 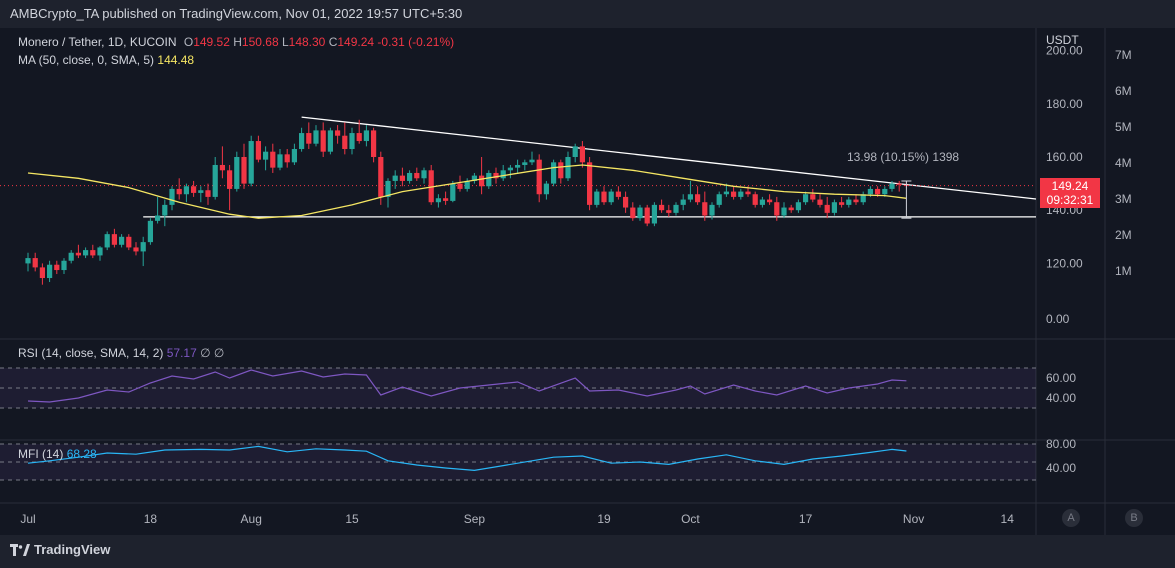 I want to click on price-tick-label: 0.00, so click(x=1058, y=319).